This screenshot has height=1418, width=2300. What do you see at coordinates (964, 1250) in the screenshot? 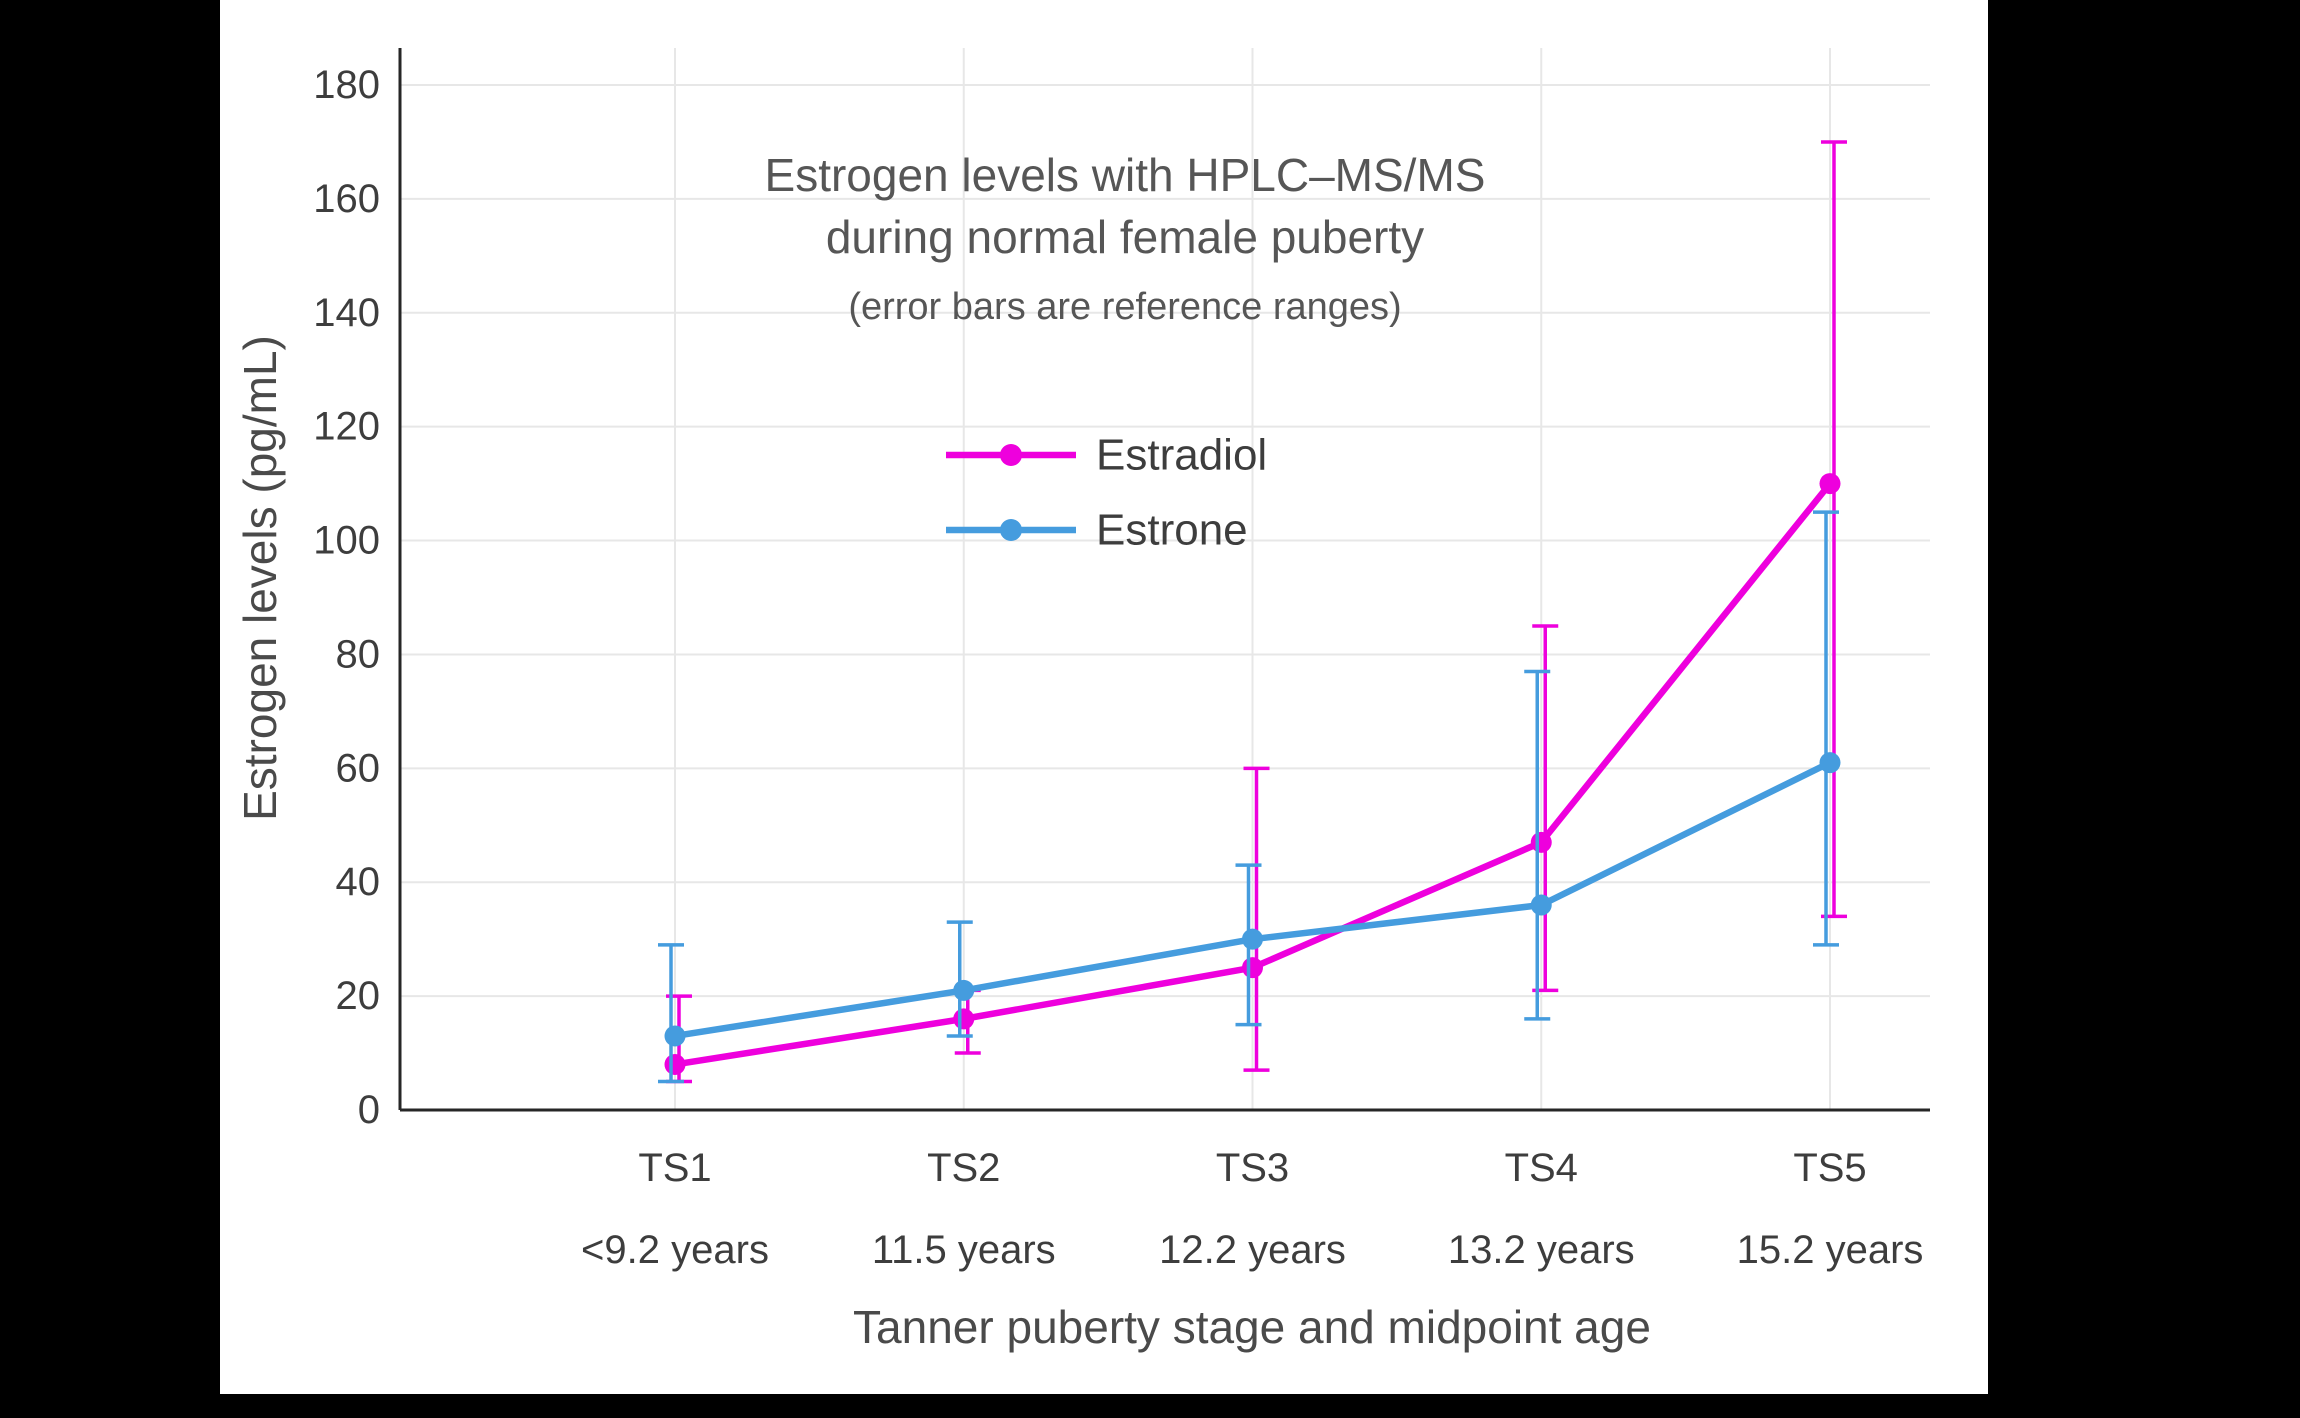
I see `x-tick-sublabel: 11.5 years` at bounding box center [964, 1250].